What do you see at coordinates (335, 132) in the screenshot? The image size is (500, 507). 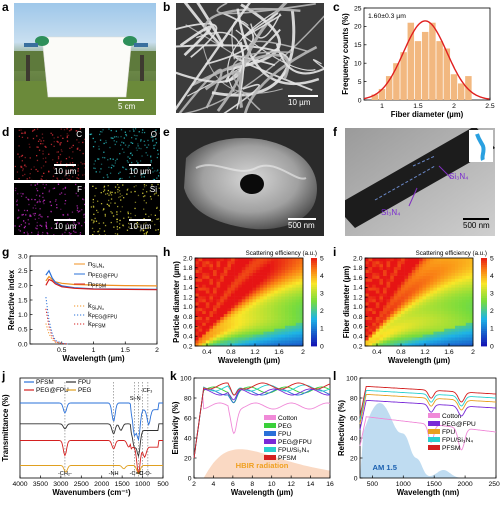 I see `panel-label-f: f` at bounding box center [335, 132].